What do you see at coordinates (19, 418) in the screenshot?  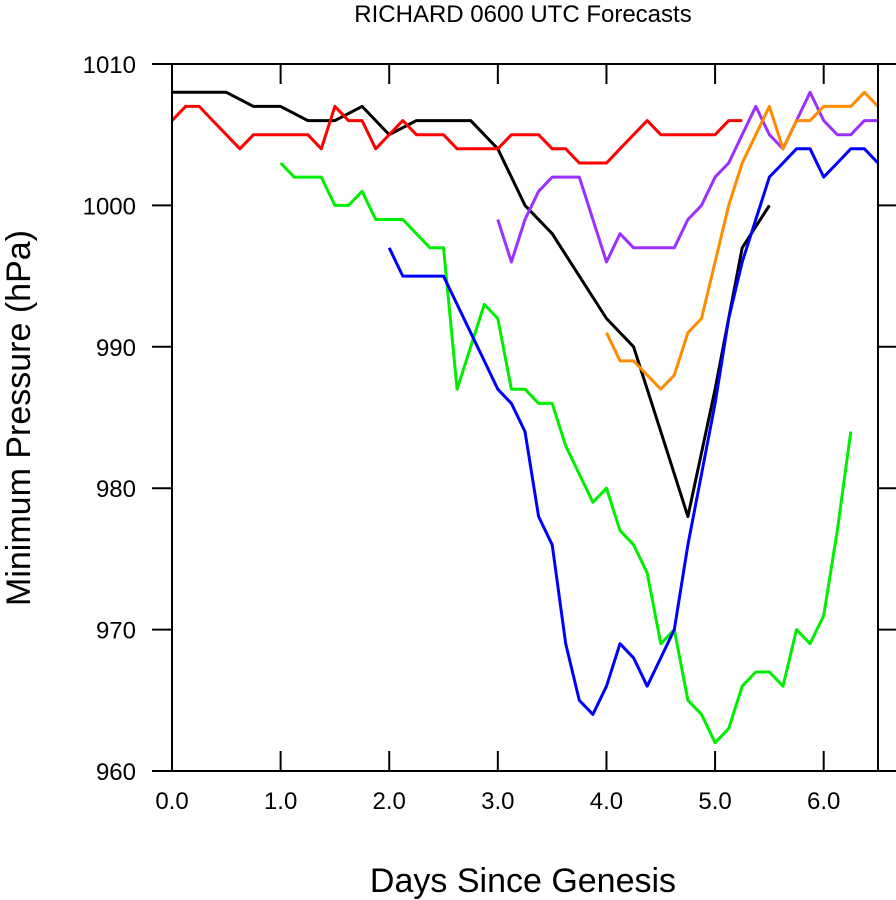 I see `y-axis-label: Minimum Pressure (hPa)` at bounding box center [19, 418].